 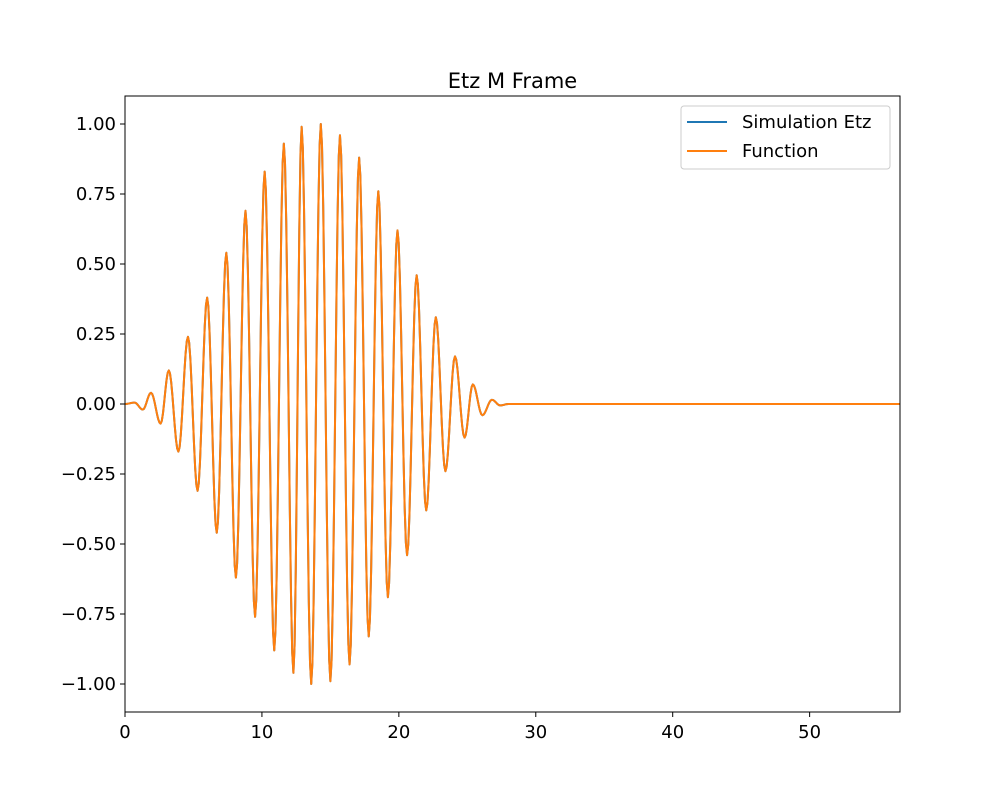 I want to click on y-tick-label: 0.00, so click(x=96, y=404).